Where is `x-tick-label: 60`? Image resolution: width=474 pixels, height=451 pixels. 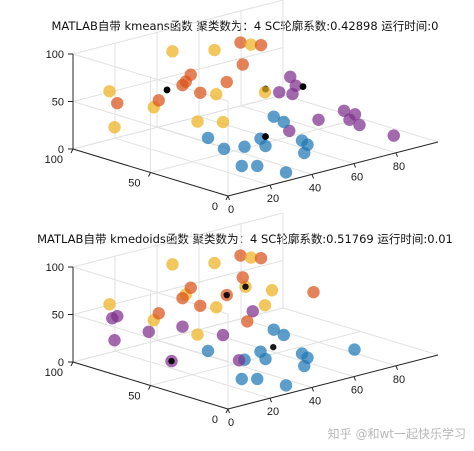 x-tick-label: 60 is located at coordinates (357, 391).